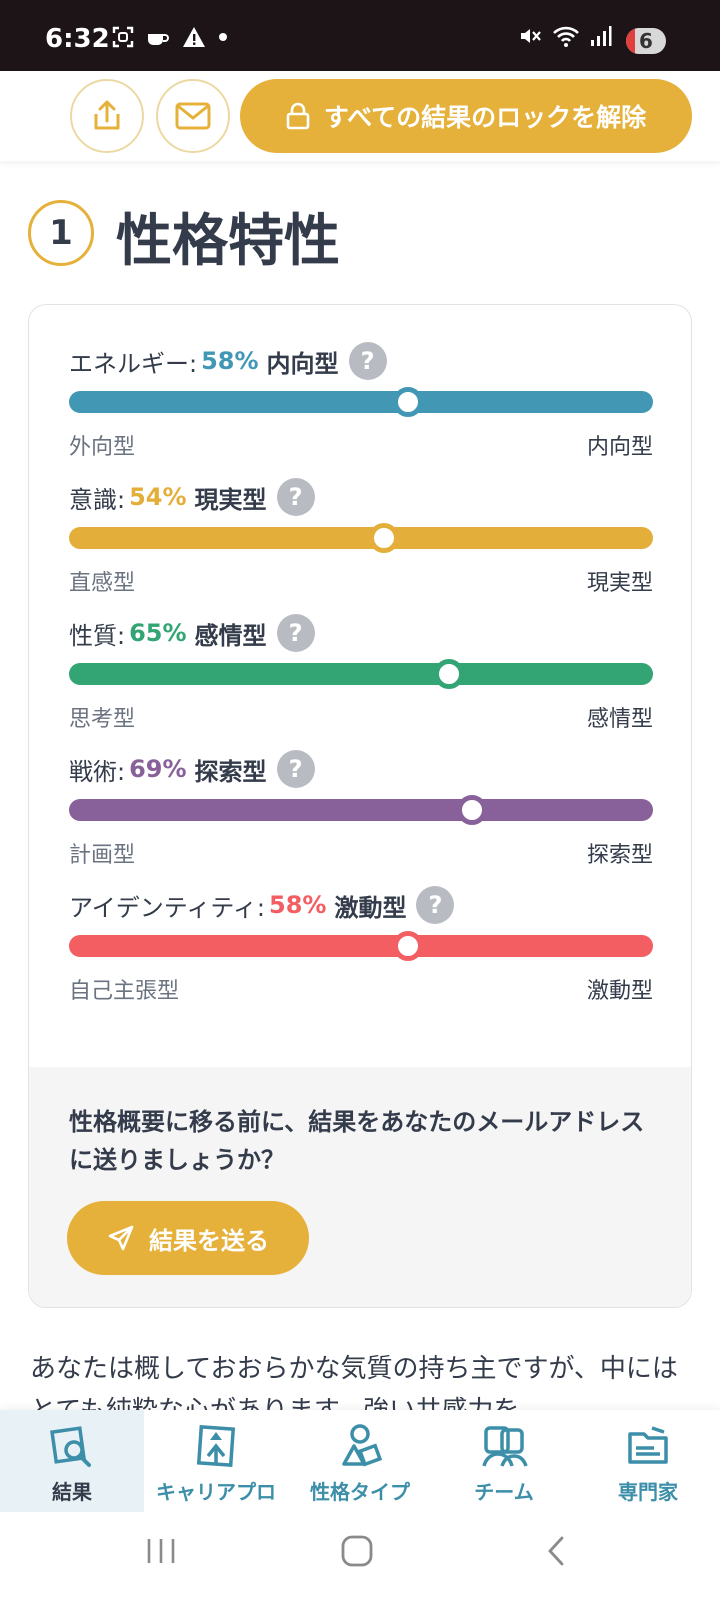 The image size is (720, 1600). I want to click on trait-heading: 性質: 65% 感情型?, so click(192, 633).